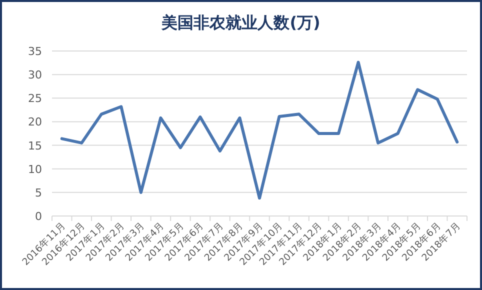 The height and width of the screenshot is (290, 482). Describe the element at coordinates (35, 122) in the screenshot. I see `y-tick-label: 20` at that location.